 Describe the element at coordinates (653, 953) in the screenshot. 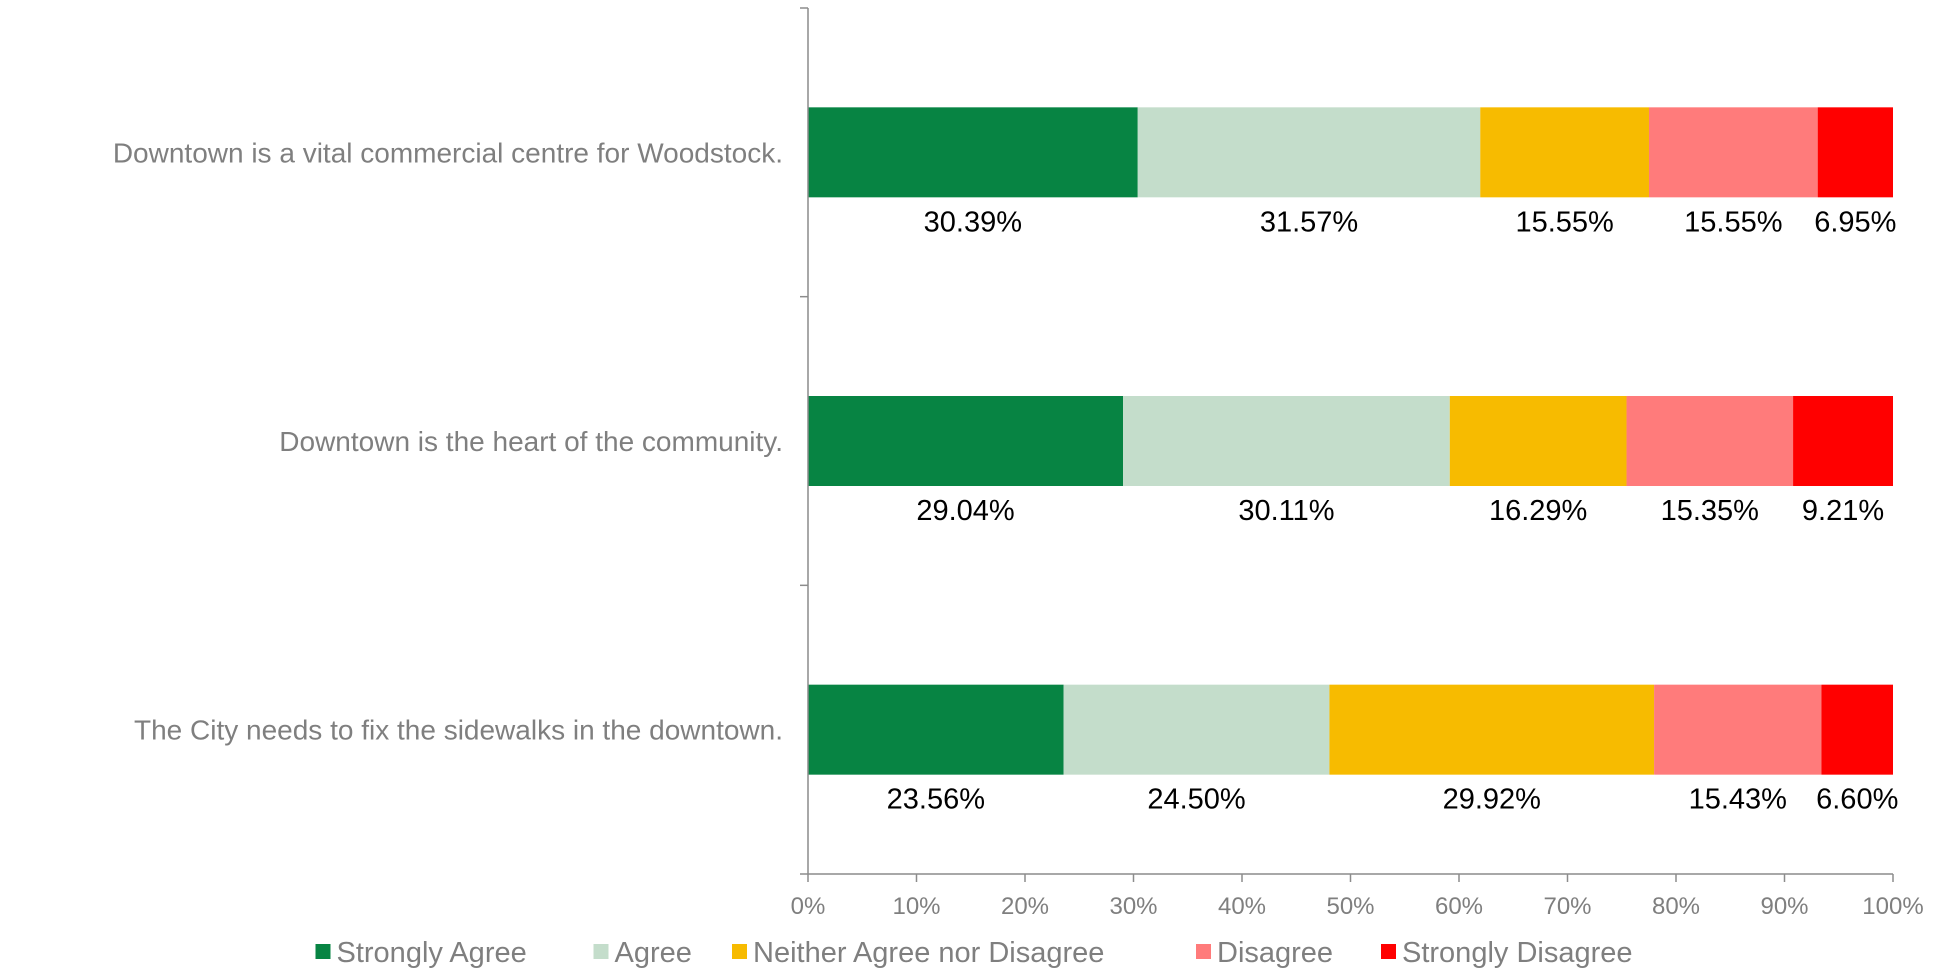

I see `legend-label: Agree` at that location.